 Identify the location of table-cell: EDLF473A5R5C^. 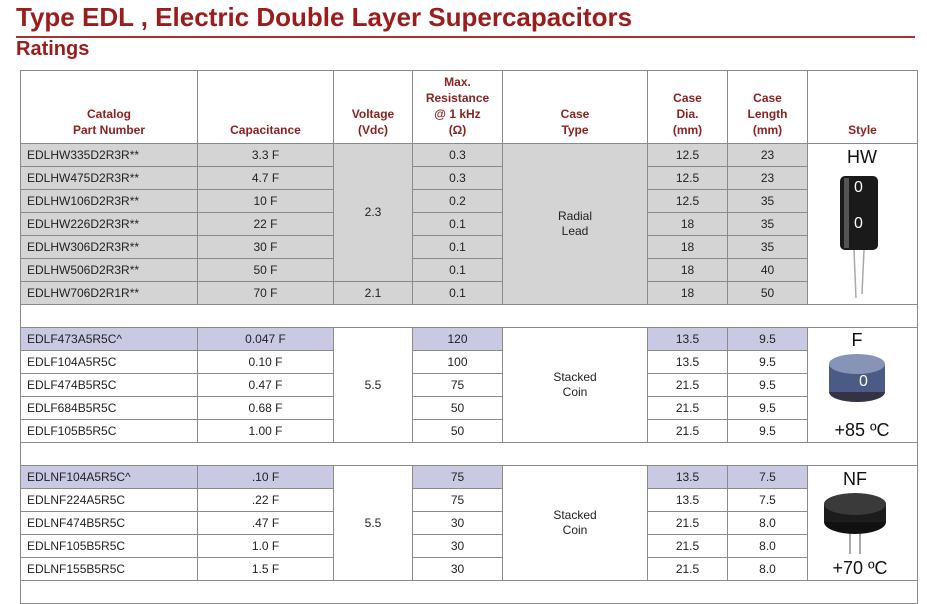
(109, 339).